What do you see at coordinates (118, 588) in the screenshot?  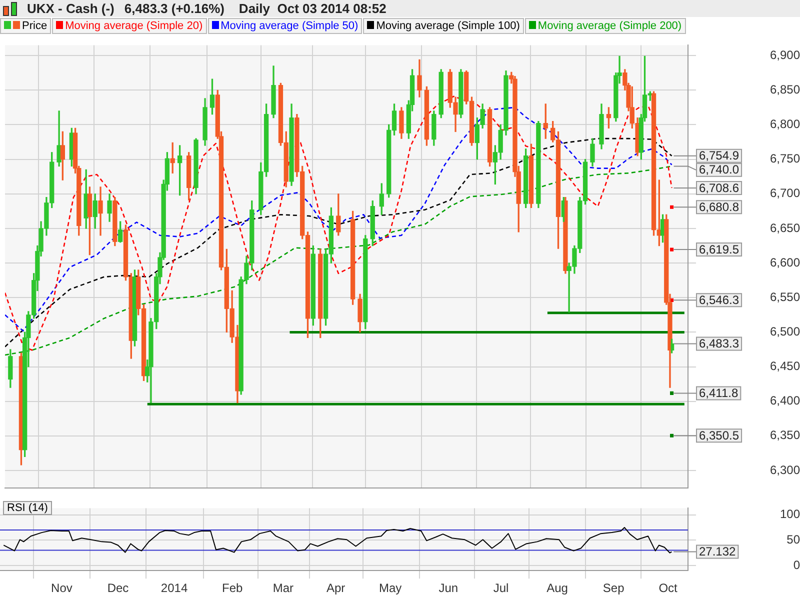 I see `x-tick-label: Dec` at bounding box center [118, 588].